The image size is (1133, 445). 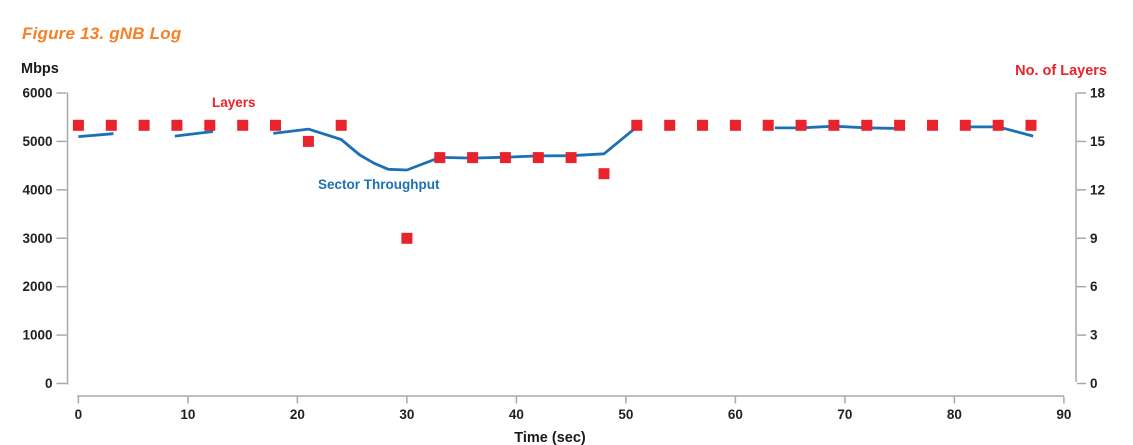 I want to click on left-axis-tick-label: 1000, so click(x=37, y=335).